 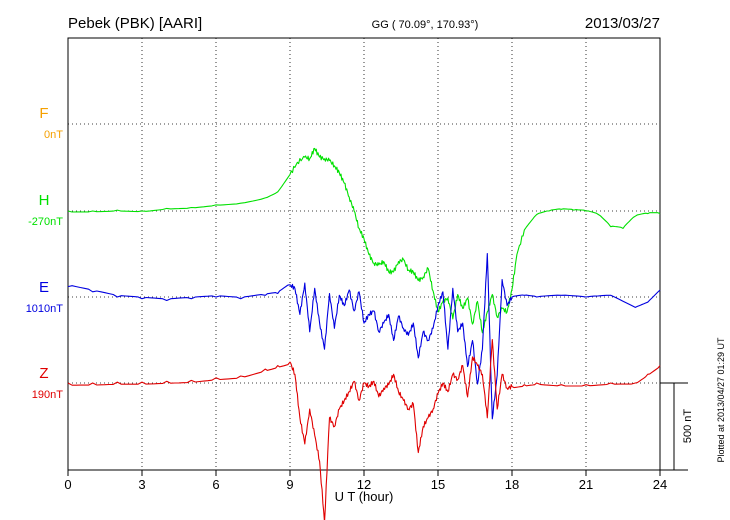 I want to click on x-tick-label: 3, so click(x=141, y=484).